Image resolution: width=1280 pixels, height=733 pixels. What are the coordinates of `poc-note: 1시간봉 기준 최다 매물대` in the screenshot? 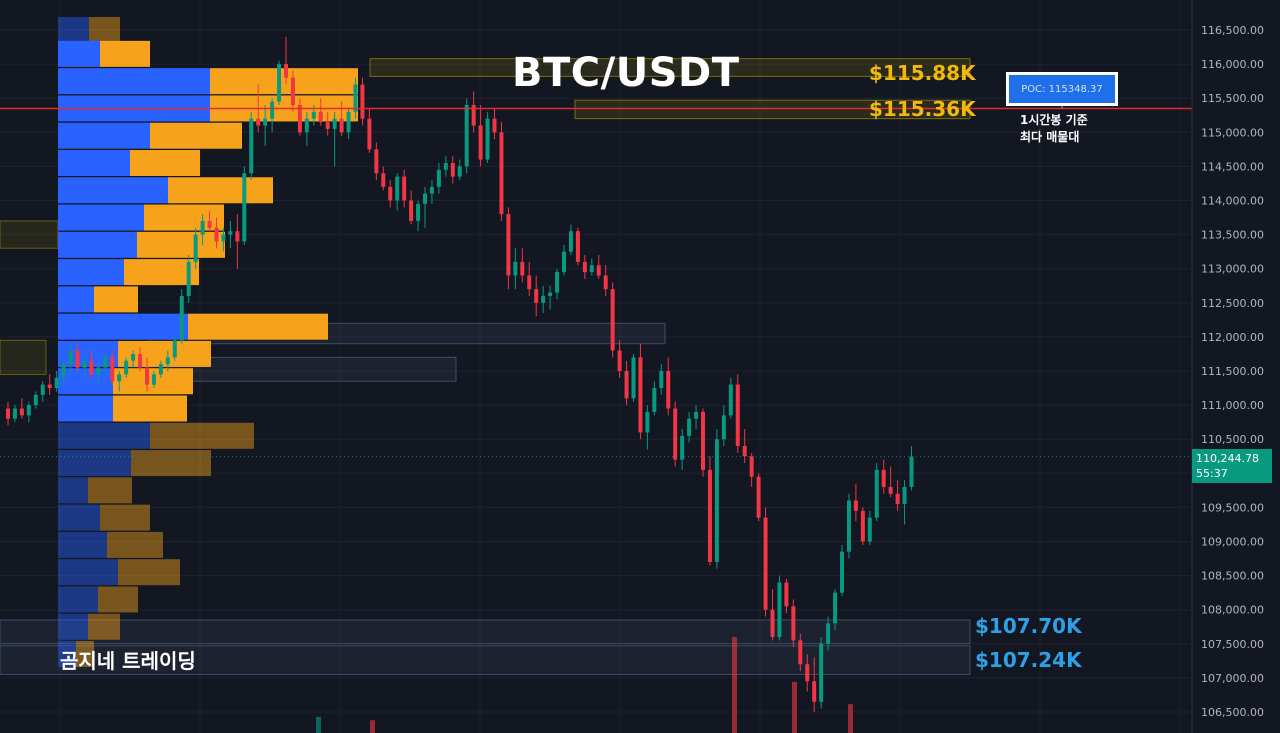 It's located at (1054, 129).